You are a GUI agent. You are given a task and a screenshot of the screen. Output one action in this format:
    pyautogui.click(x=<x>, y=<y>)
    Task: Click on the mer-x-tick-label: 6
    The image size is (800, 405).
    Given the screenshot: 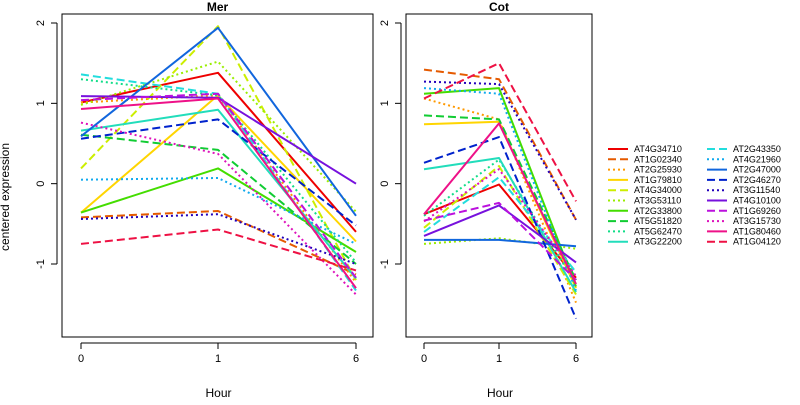 What is the action you would take?
    pyautogui.click(x=356, y=359)
    